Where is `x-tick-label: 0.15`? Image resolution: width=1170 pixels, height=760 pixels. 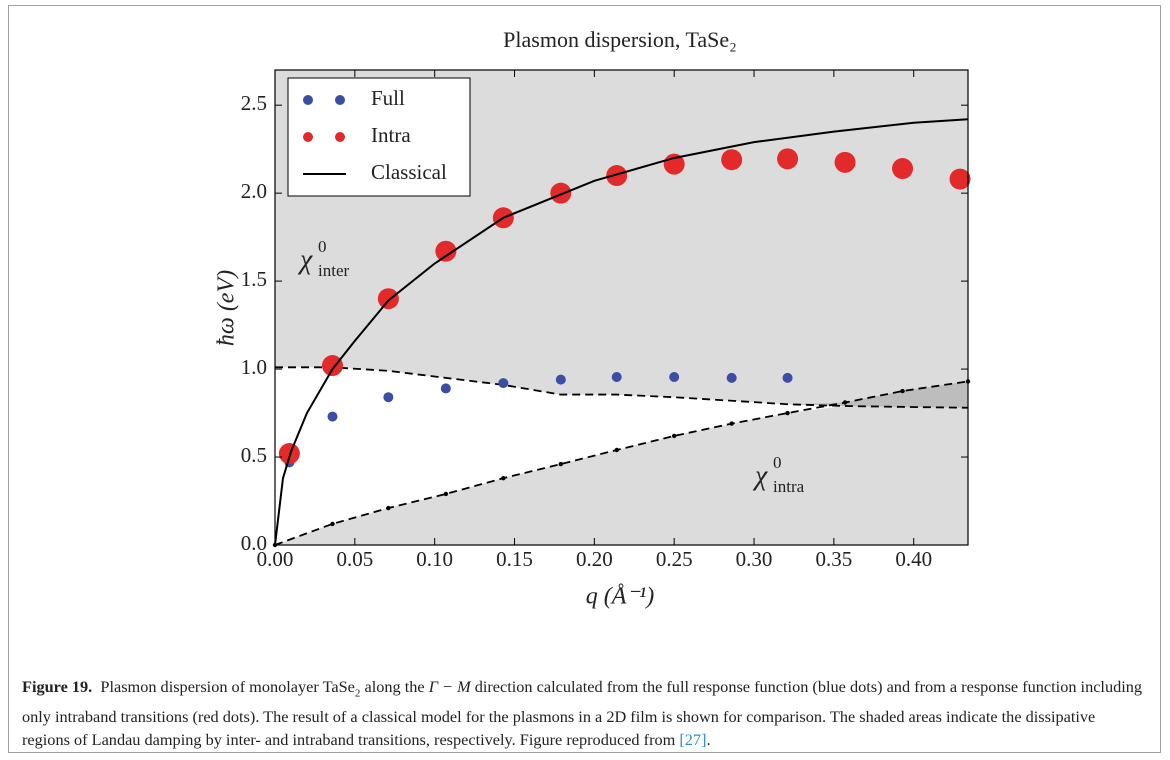
x-tick-label: 0.15 is located at coordinates (514, 559).